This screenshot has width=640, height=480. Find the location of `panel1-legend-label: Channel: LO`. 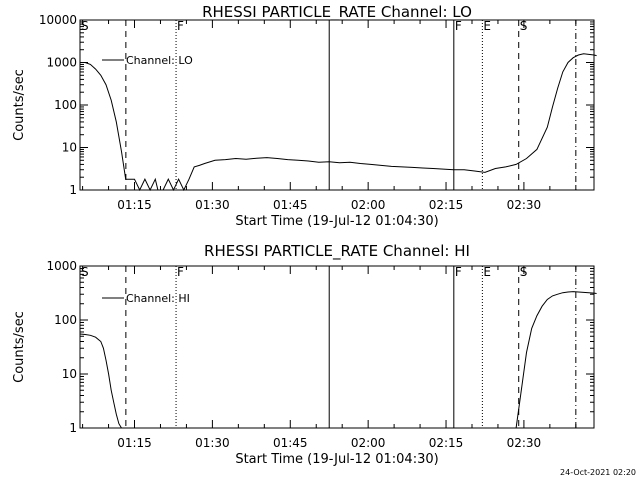

panel1-legend-label: Channel: LO is located at coordinates (159, 60).